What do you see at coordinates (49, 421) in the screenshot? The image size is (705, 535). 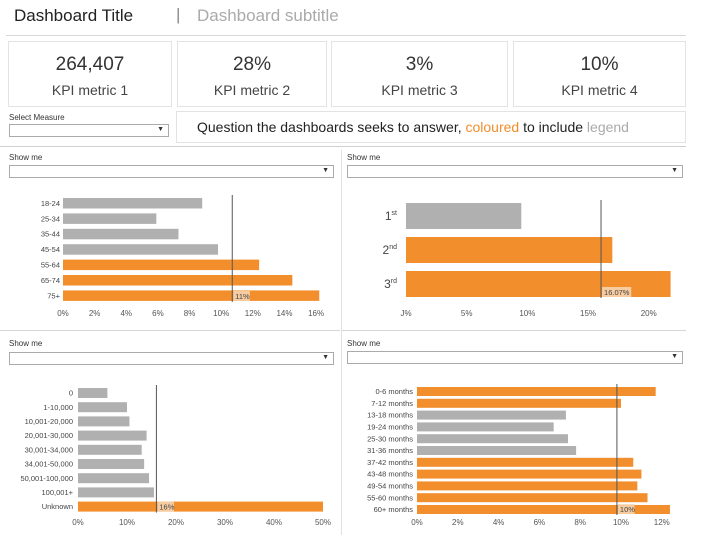 I see `category-label: 10,001-20,000` at bounding box center [49, 421].